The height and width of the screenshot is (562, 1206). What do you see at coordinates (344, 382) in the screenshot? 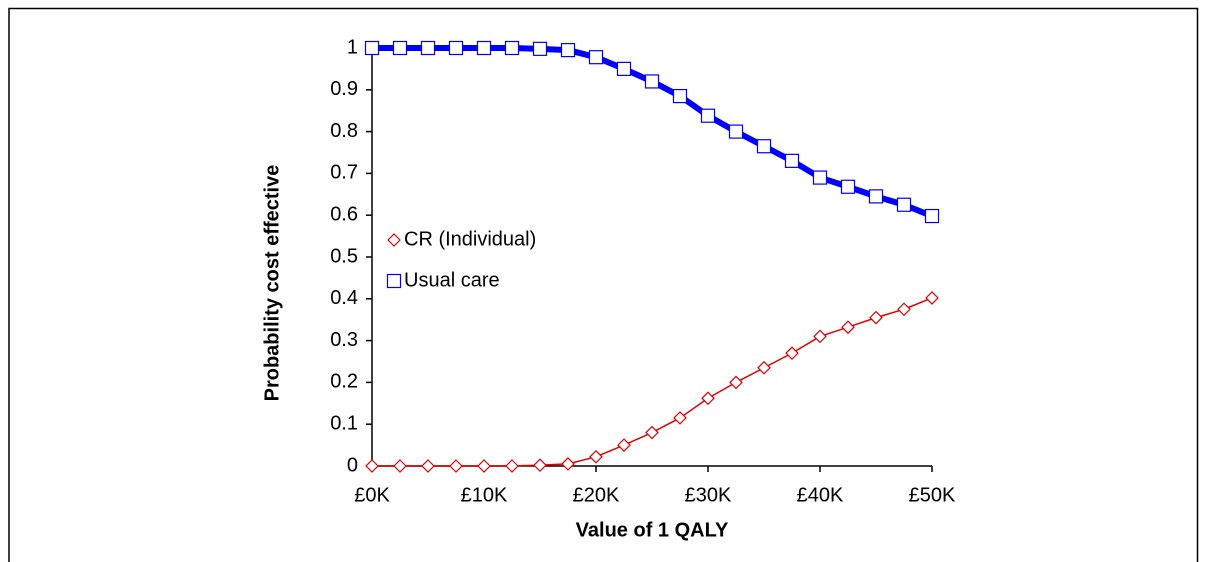
I see `y-tick-label: 0.2` at bounding box center [344, 382].